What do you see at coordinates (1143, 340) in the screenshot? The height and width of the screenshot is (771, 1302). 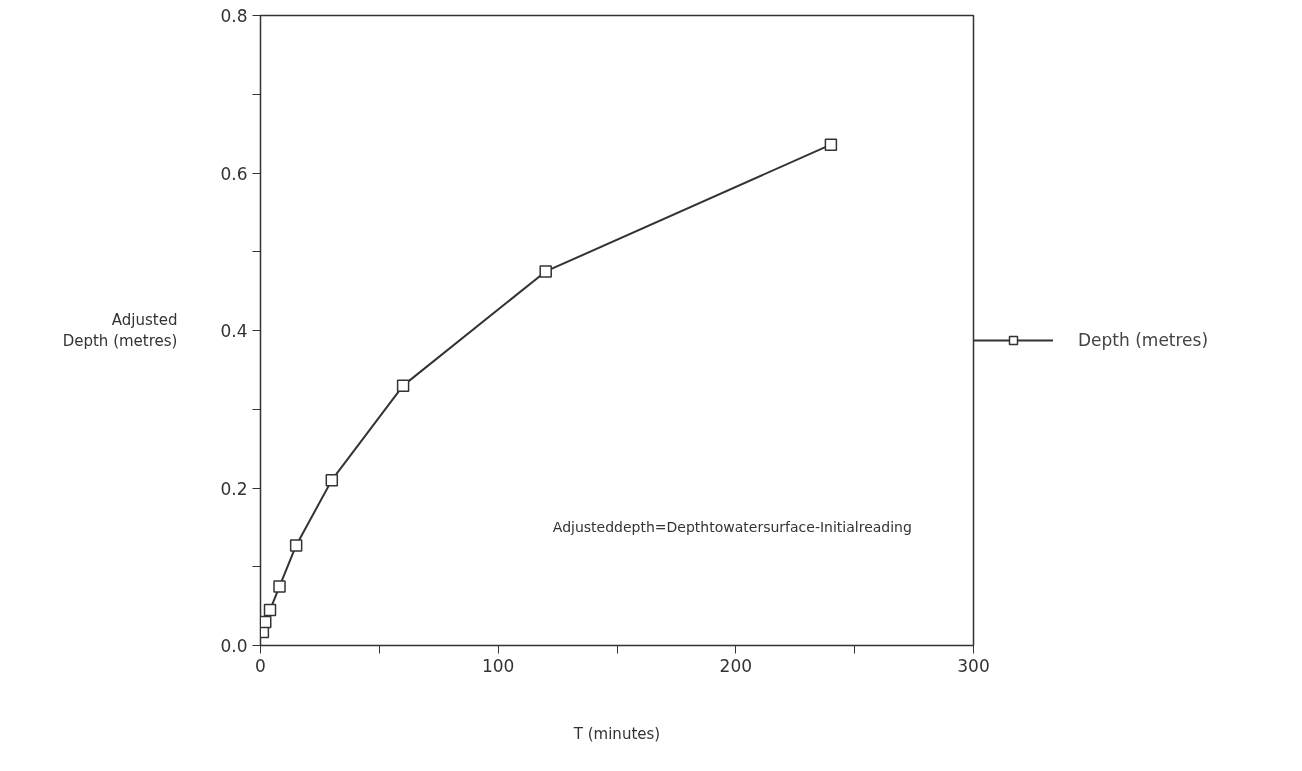 I see `legend-label: Depth (metres)` at bounding box center [1143, 340].